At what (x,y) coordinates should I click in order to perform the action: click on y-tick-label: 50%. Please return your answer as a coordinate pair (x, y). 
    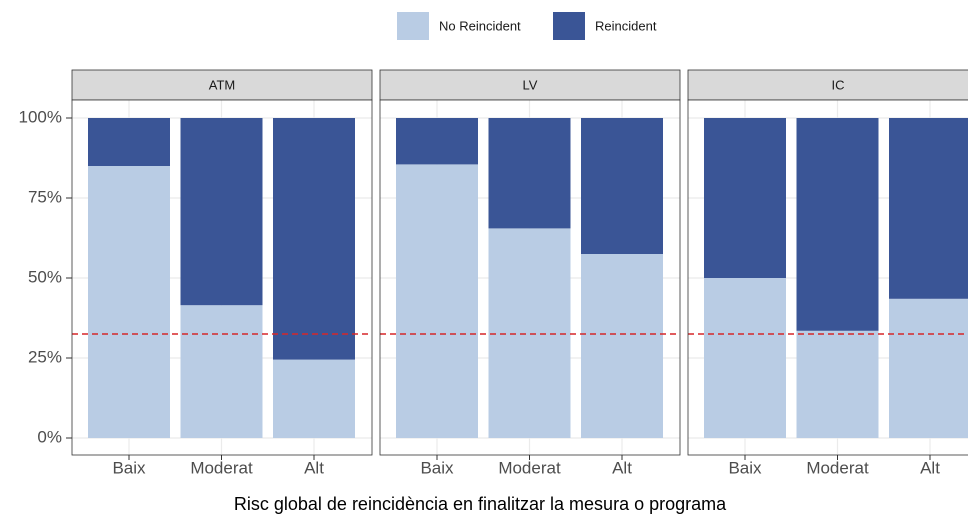
    Looking at the image, I should click on (45, 276).